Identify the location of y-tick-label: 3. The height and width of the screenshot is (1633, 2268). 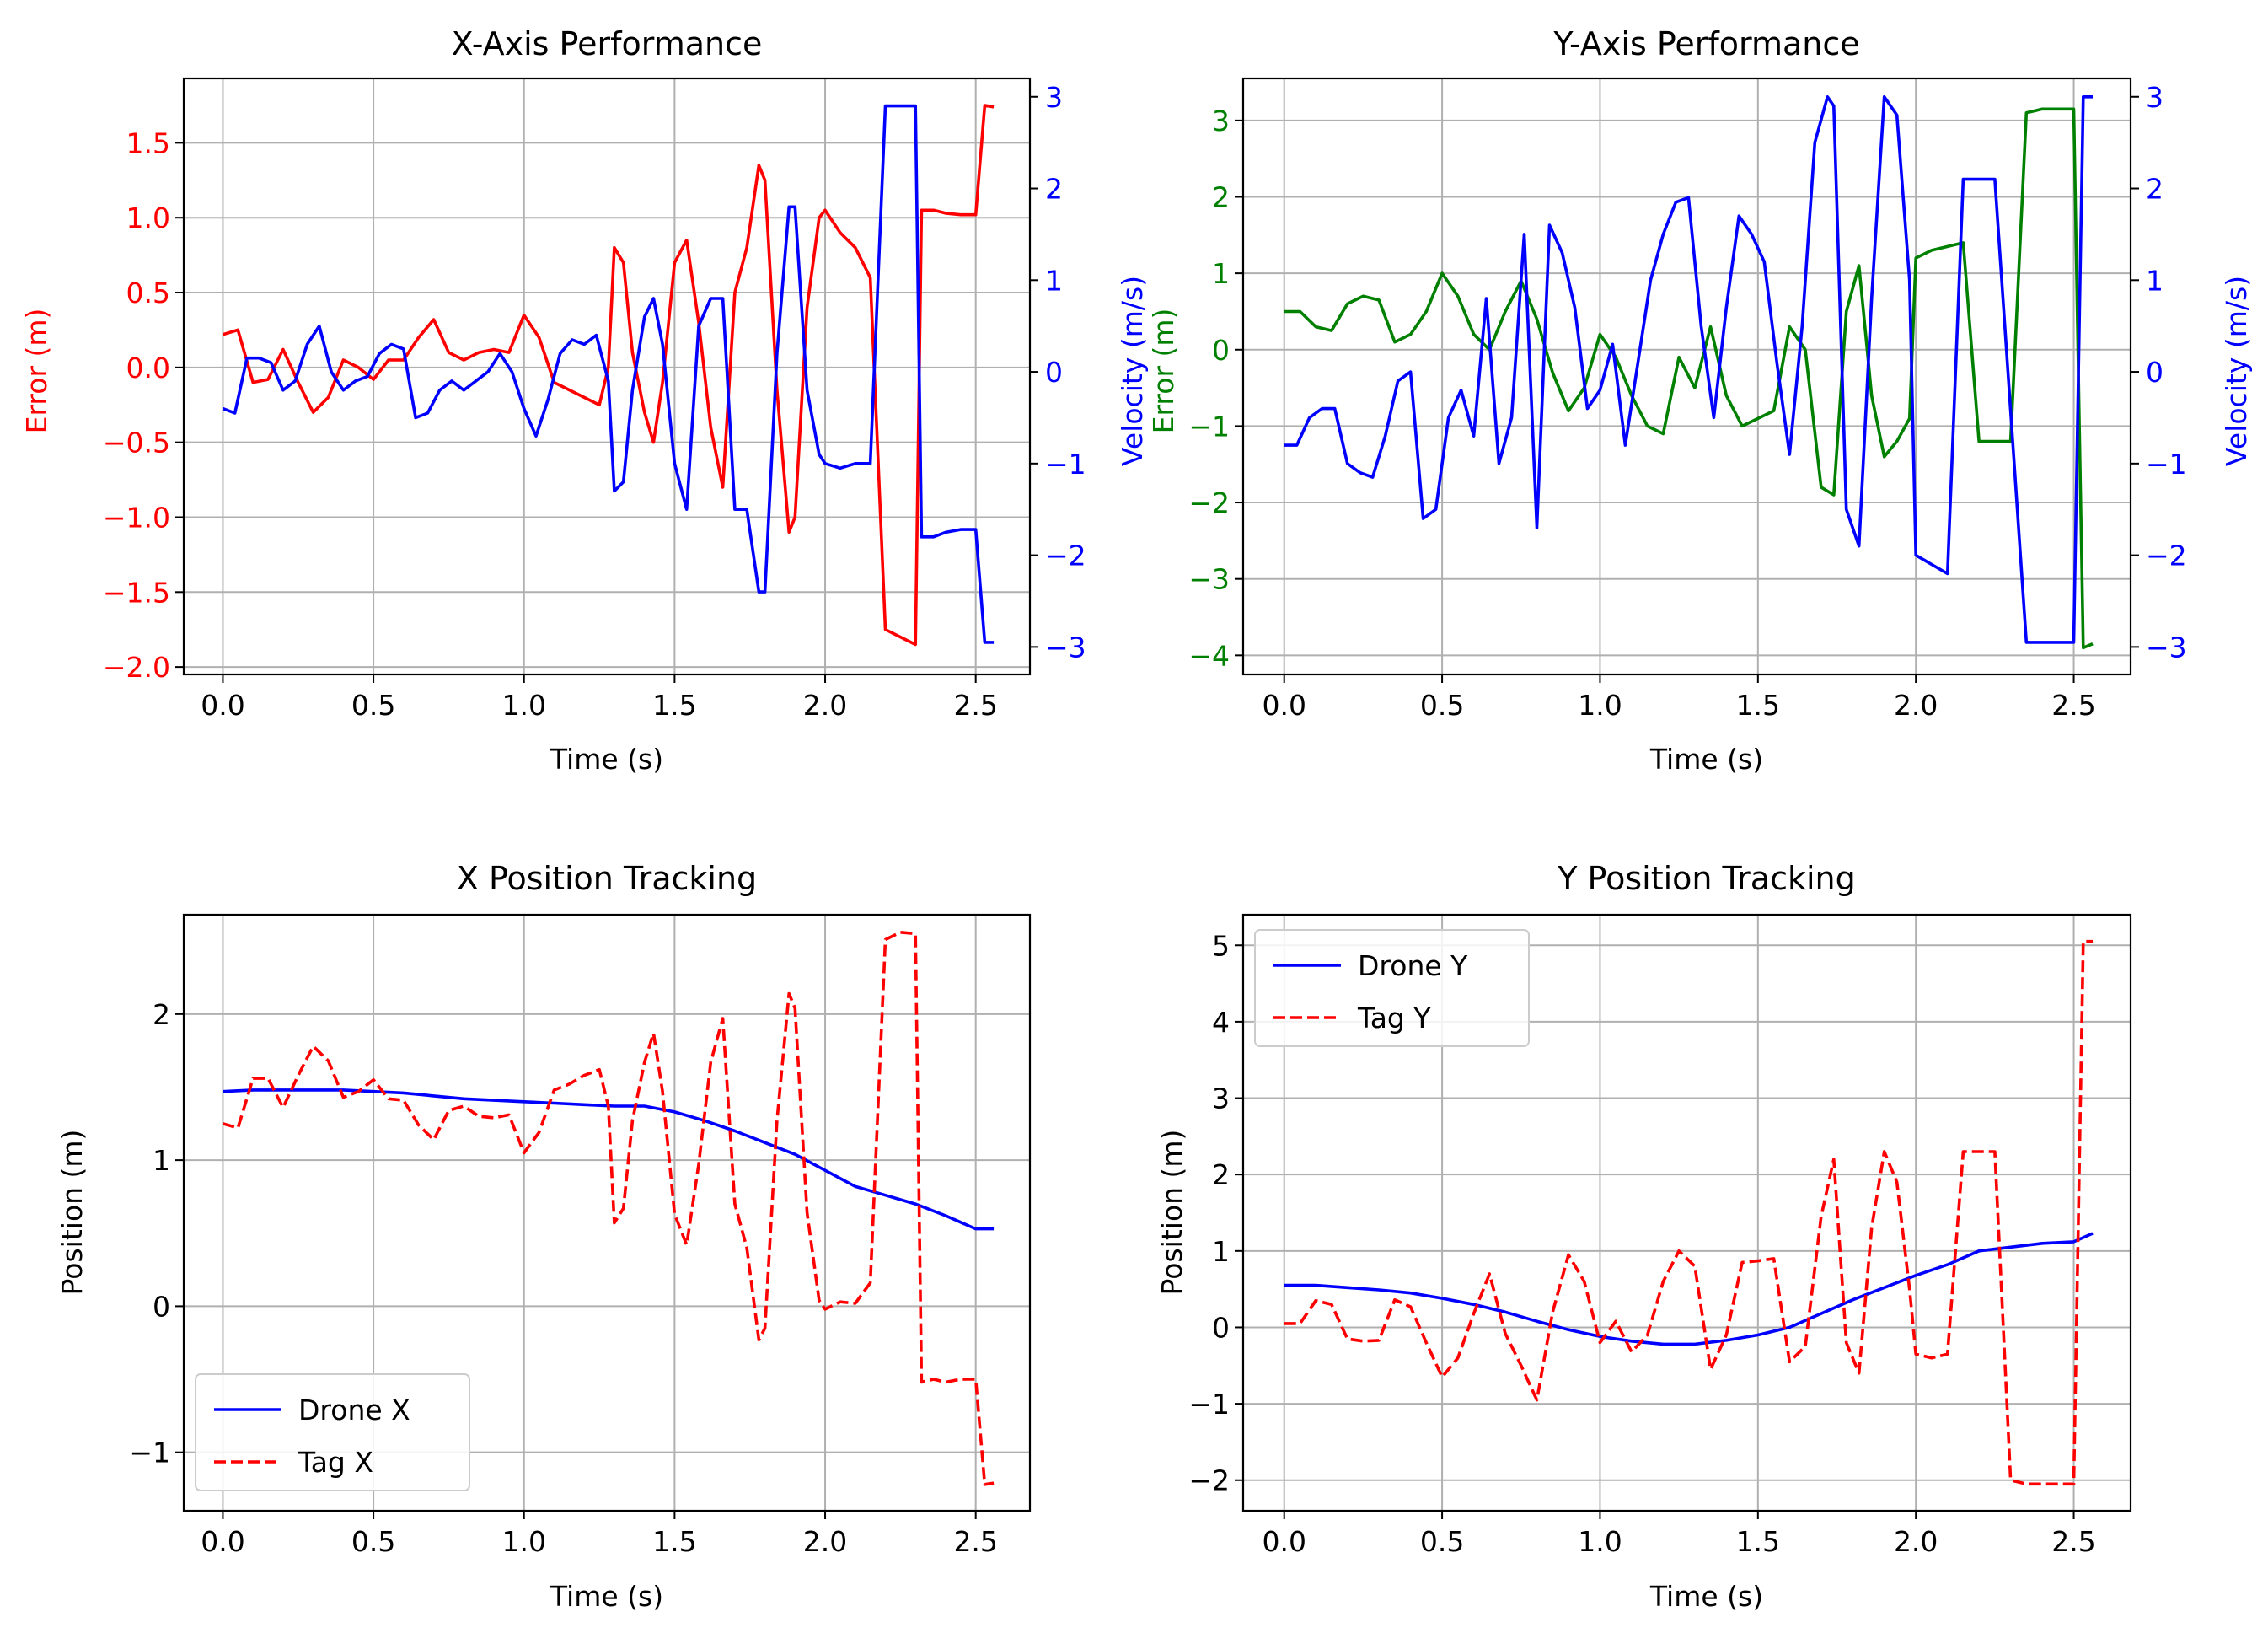
(1221, 121).